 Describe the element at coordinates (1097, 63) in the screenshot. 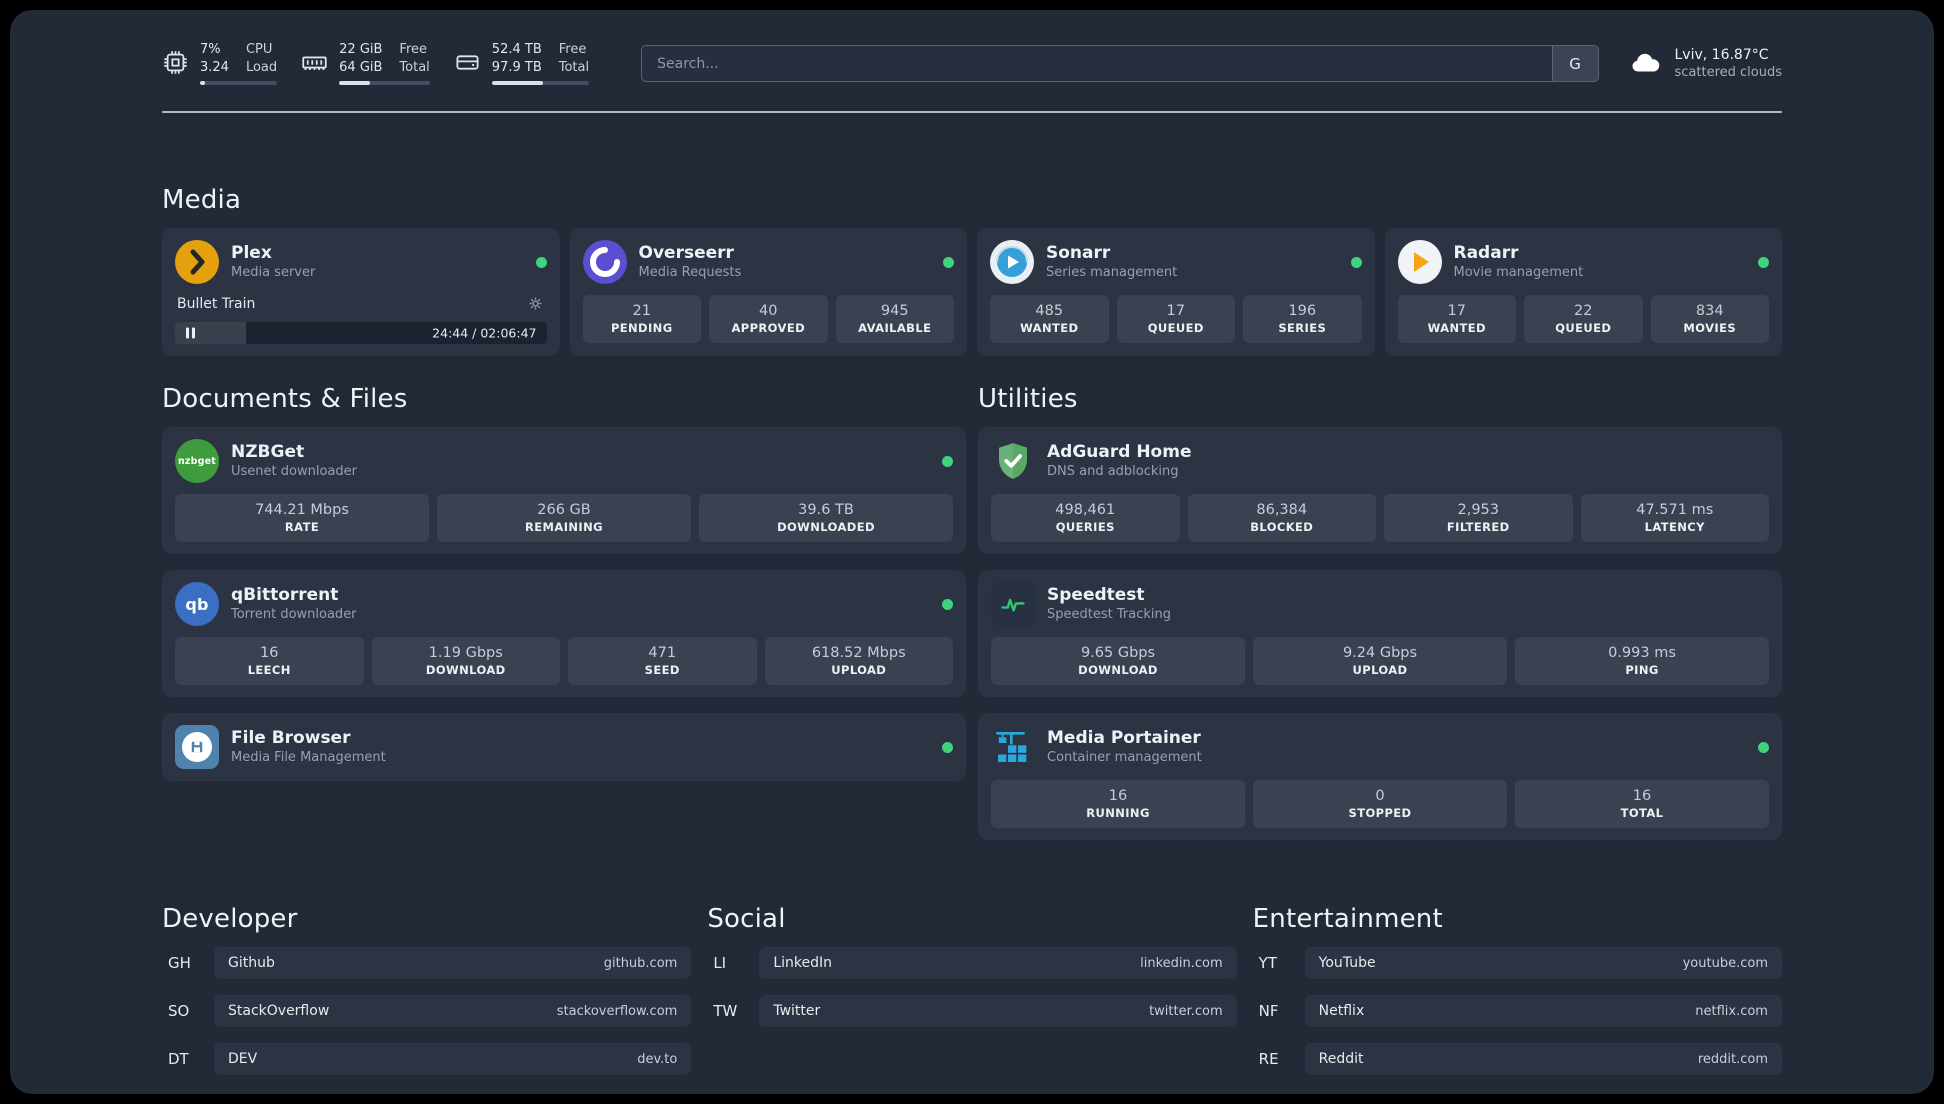

I see `search-input` at that location.